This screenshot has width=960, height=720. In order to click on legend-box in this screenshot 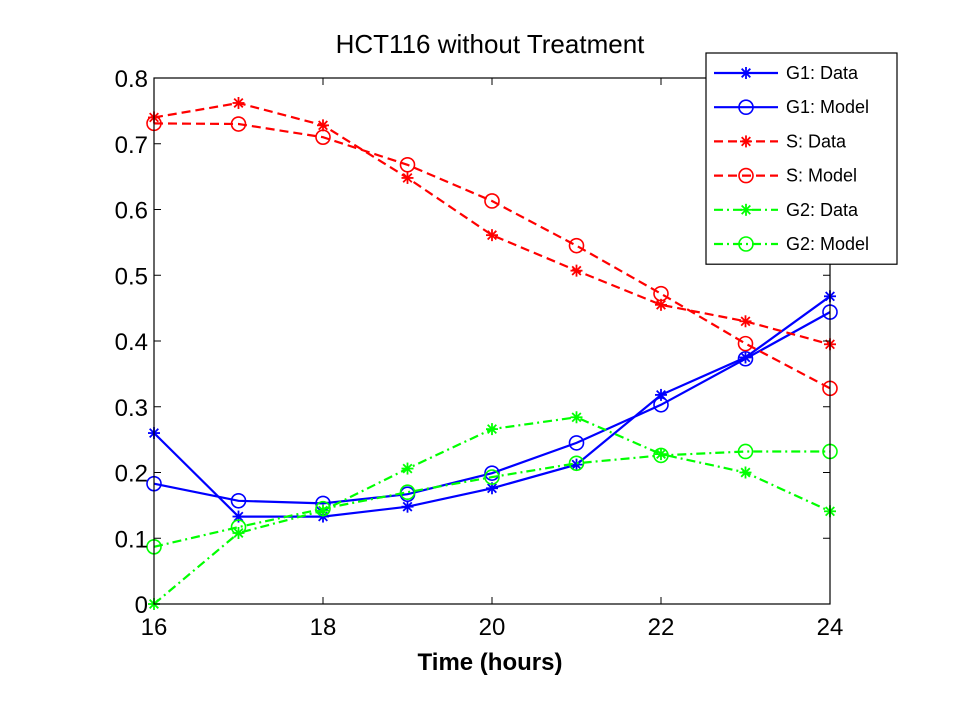, I will do `click(801, 158)`.